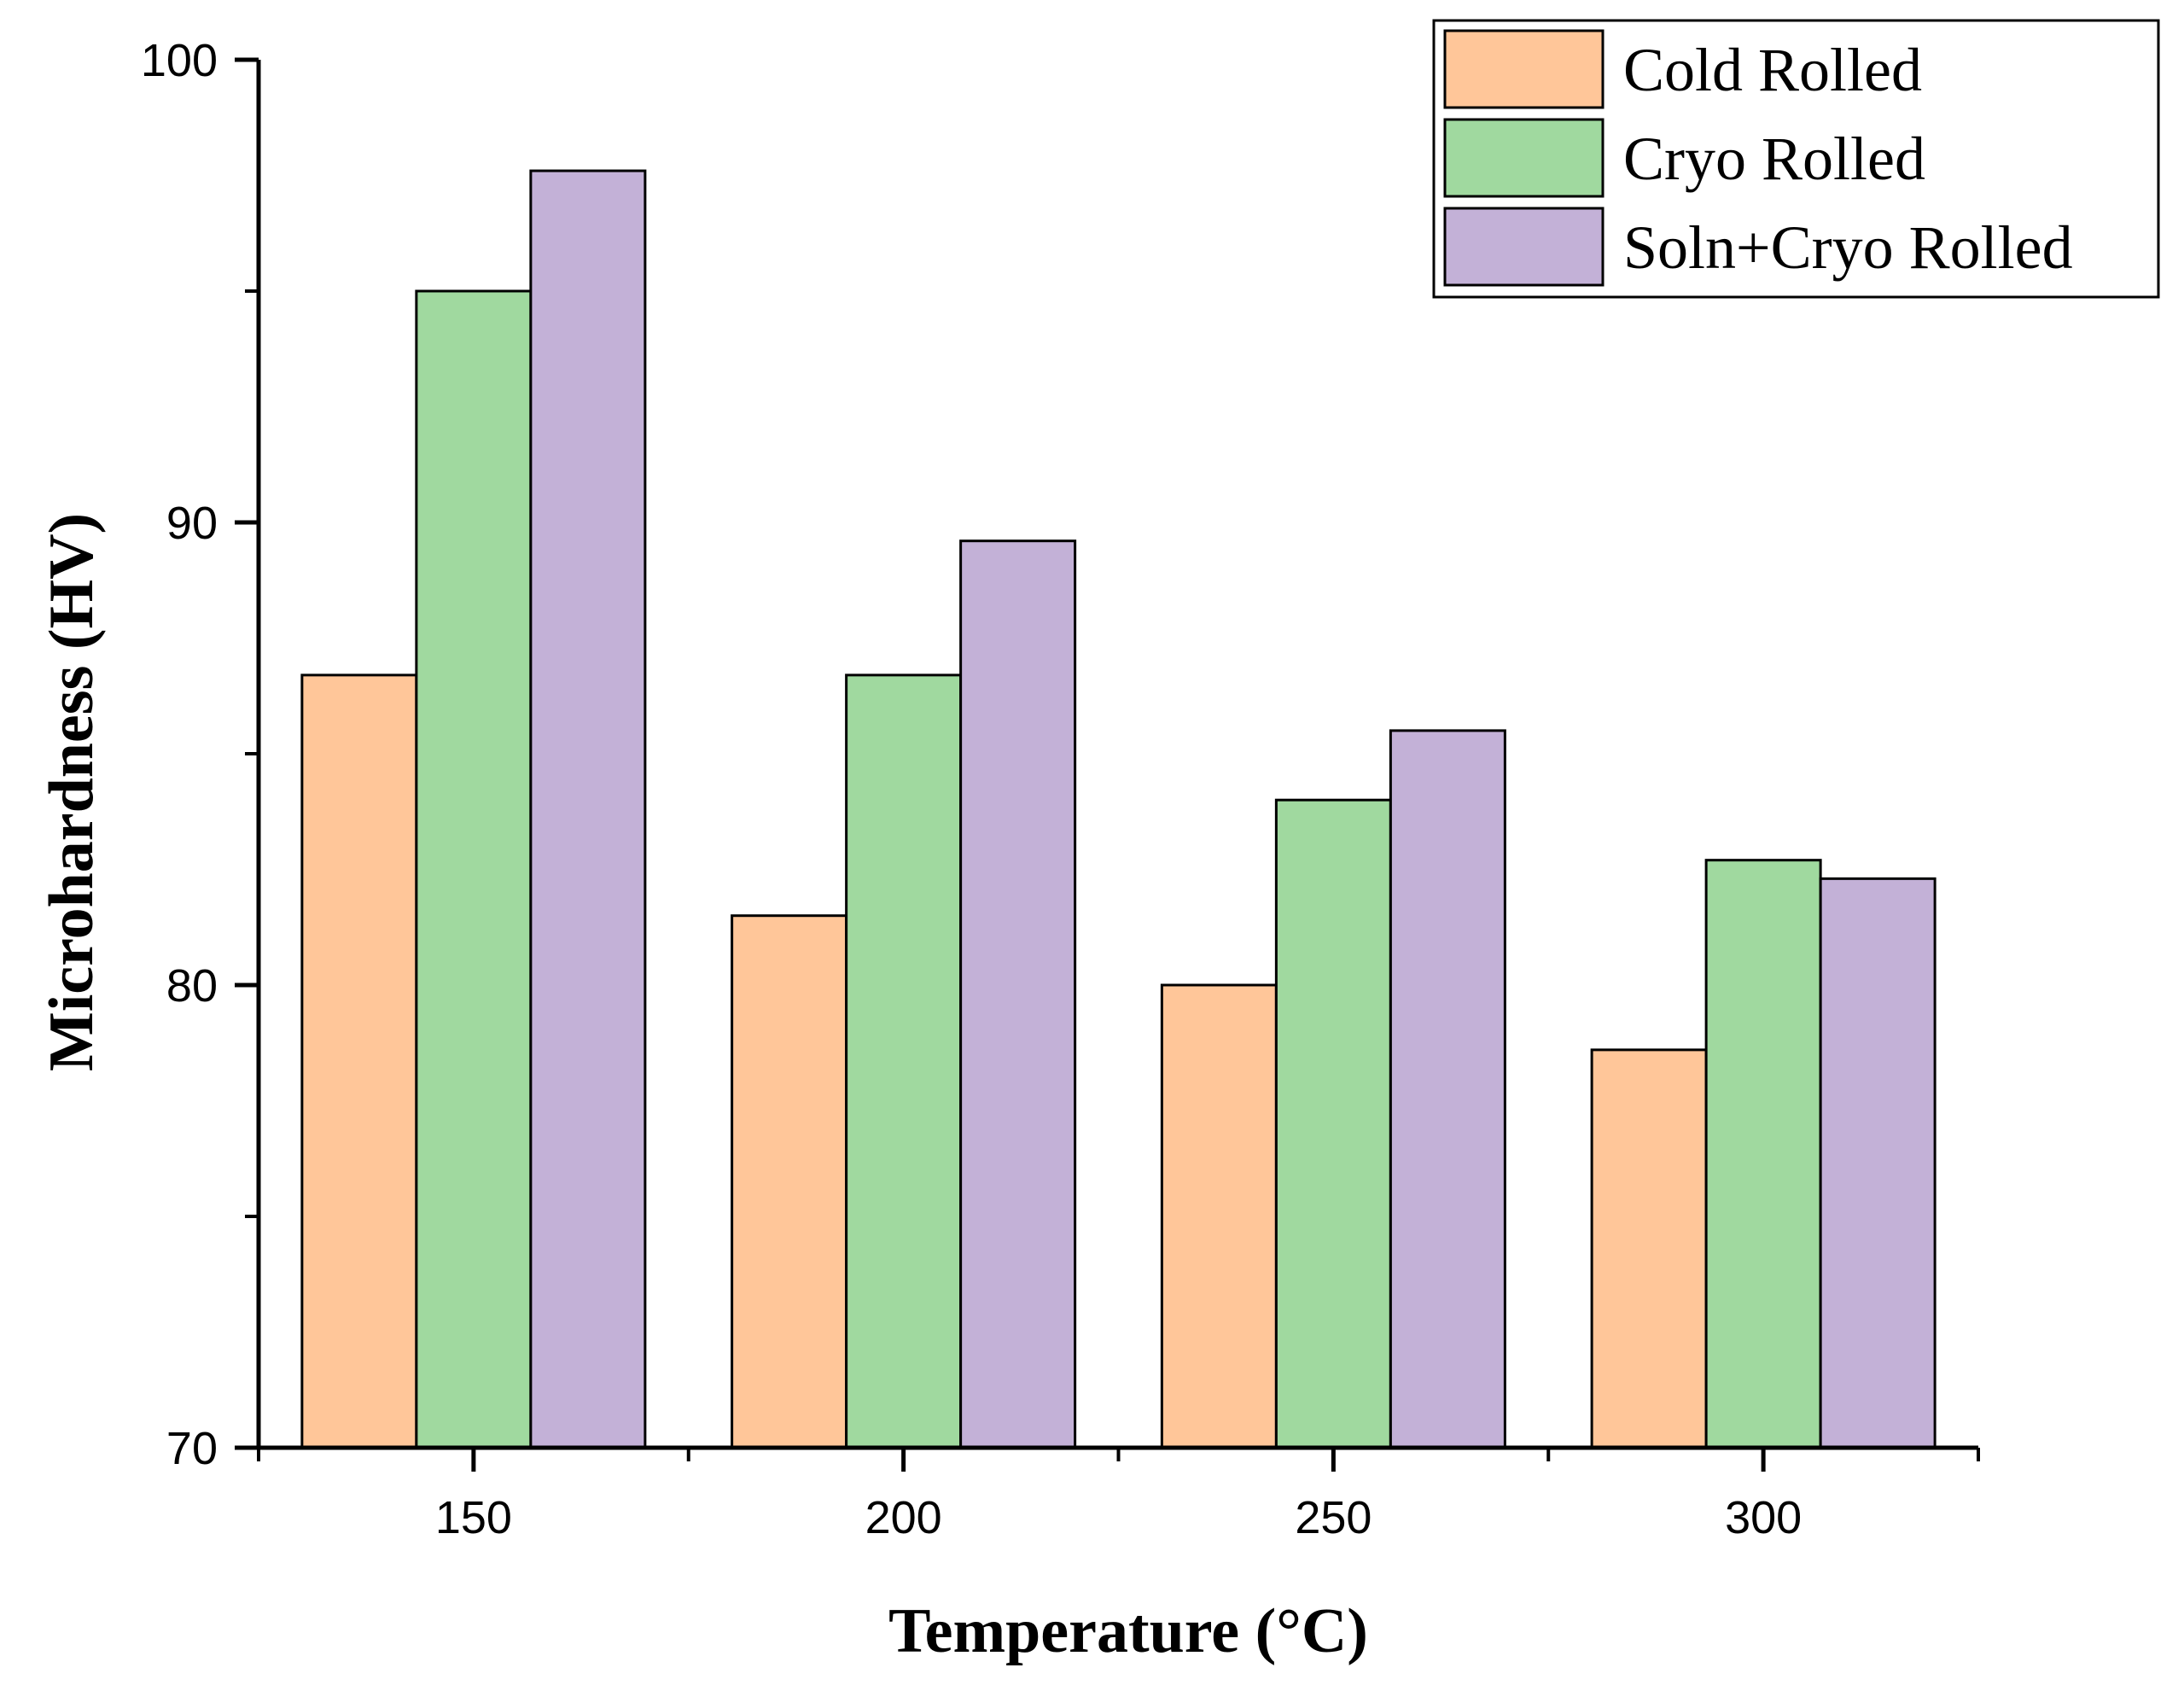 This screenshot has width=2184, height=1691. Describe the element at coordinates (1524, 69) in the screenshot. I see `legend-swatch-cold-rolled` at that location.